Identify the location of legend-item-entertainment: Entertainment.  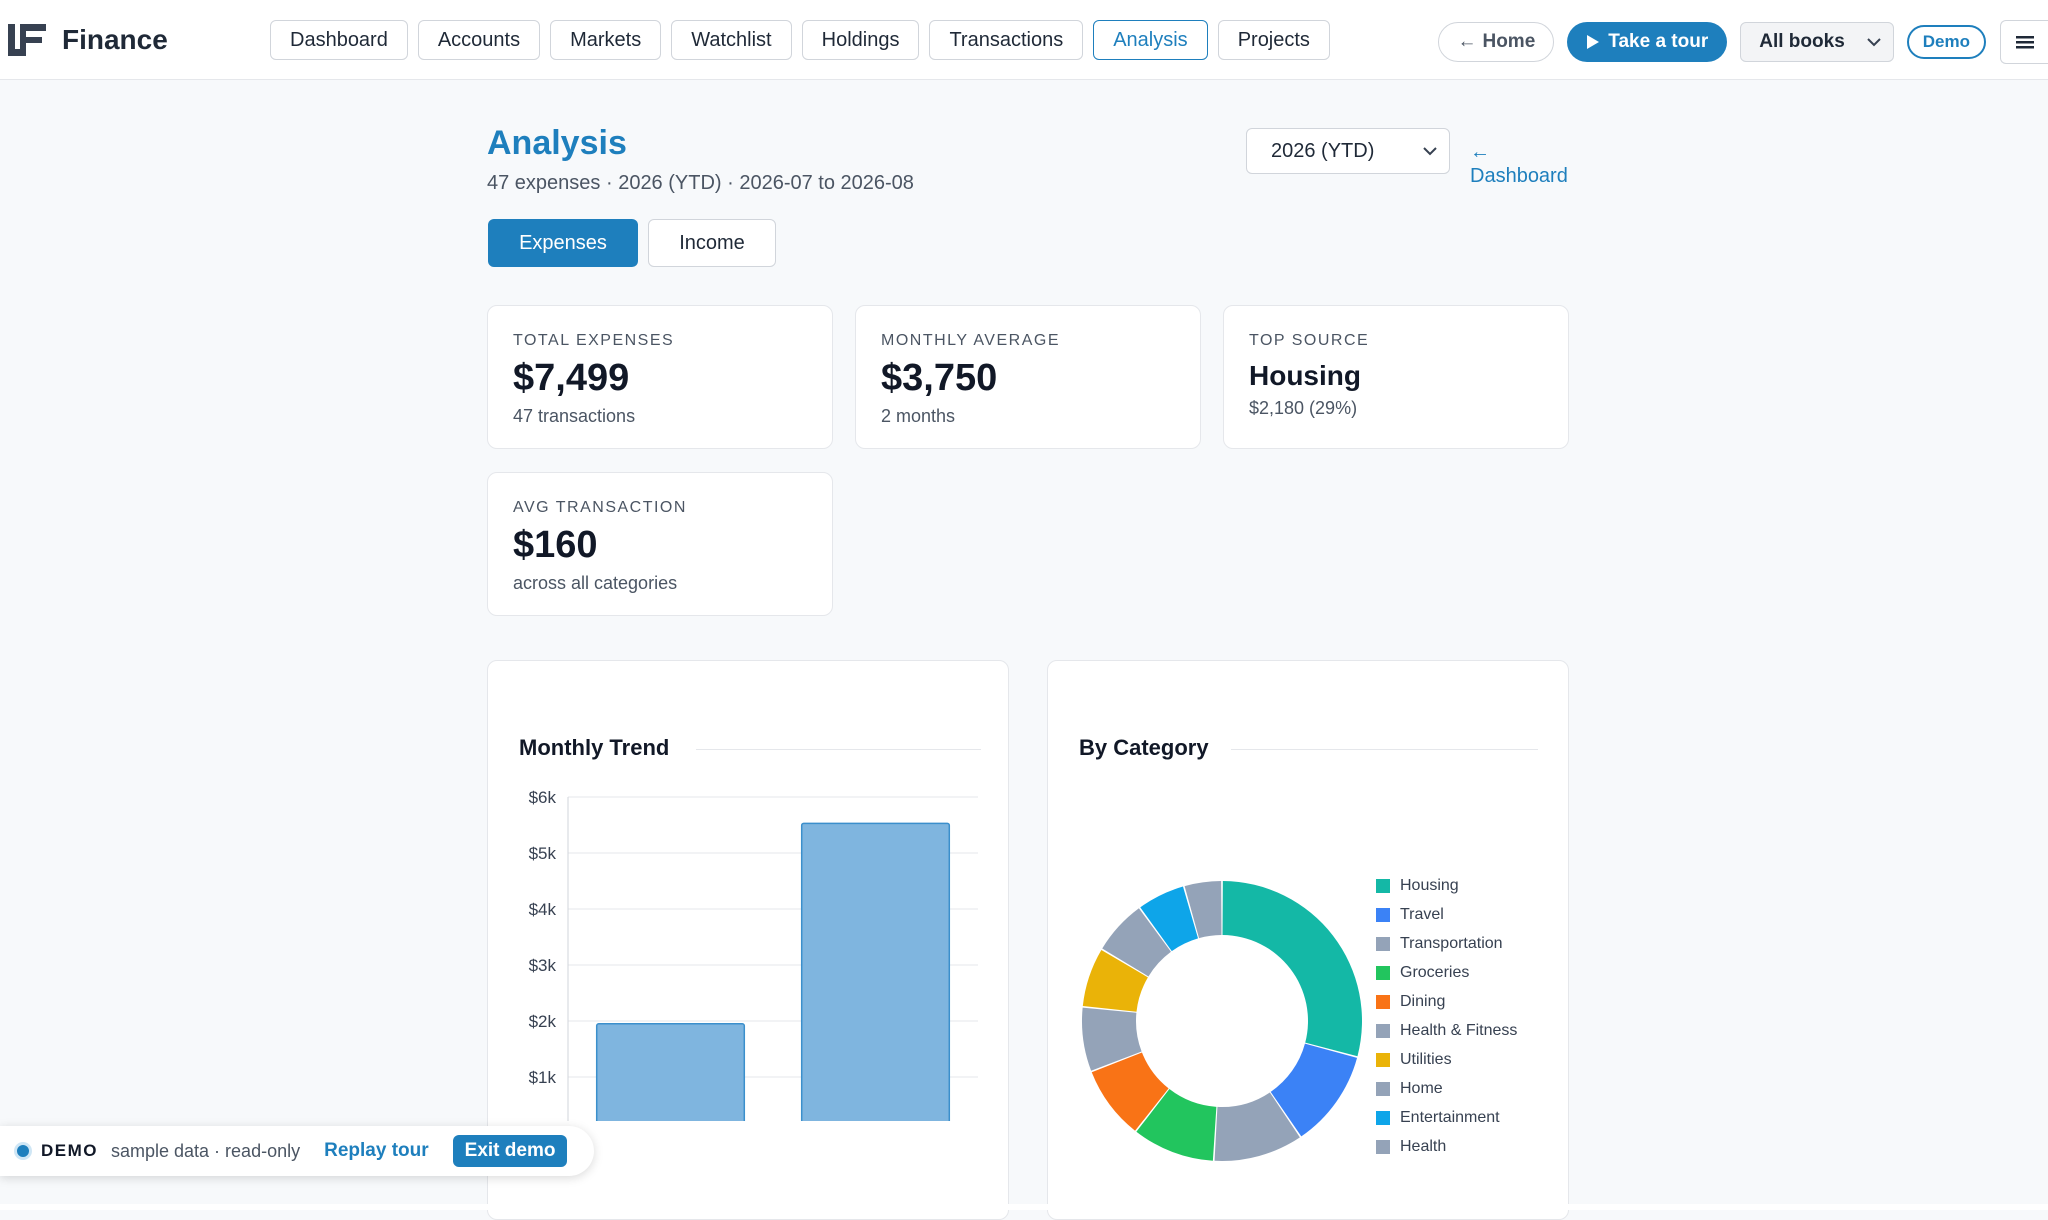
(1446, 1117).